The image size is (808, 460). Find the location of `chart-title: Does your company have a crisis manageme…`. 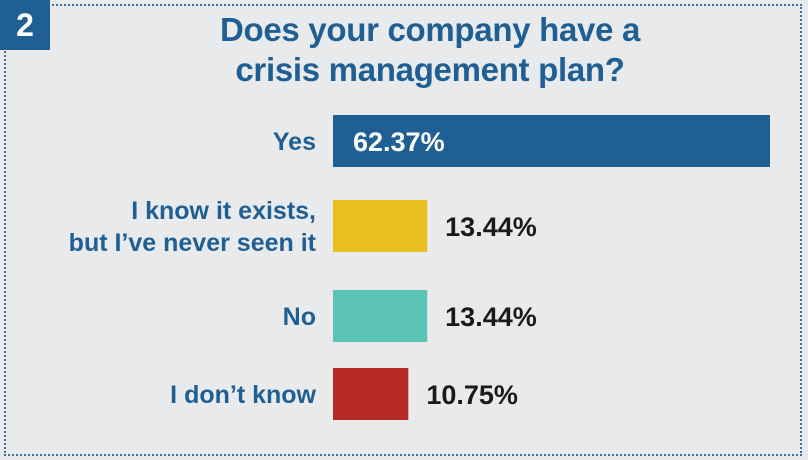

chart-title: Does your company have a crisis manageme… is located at coordinates (430, 50).